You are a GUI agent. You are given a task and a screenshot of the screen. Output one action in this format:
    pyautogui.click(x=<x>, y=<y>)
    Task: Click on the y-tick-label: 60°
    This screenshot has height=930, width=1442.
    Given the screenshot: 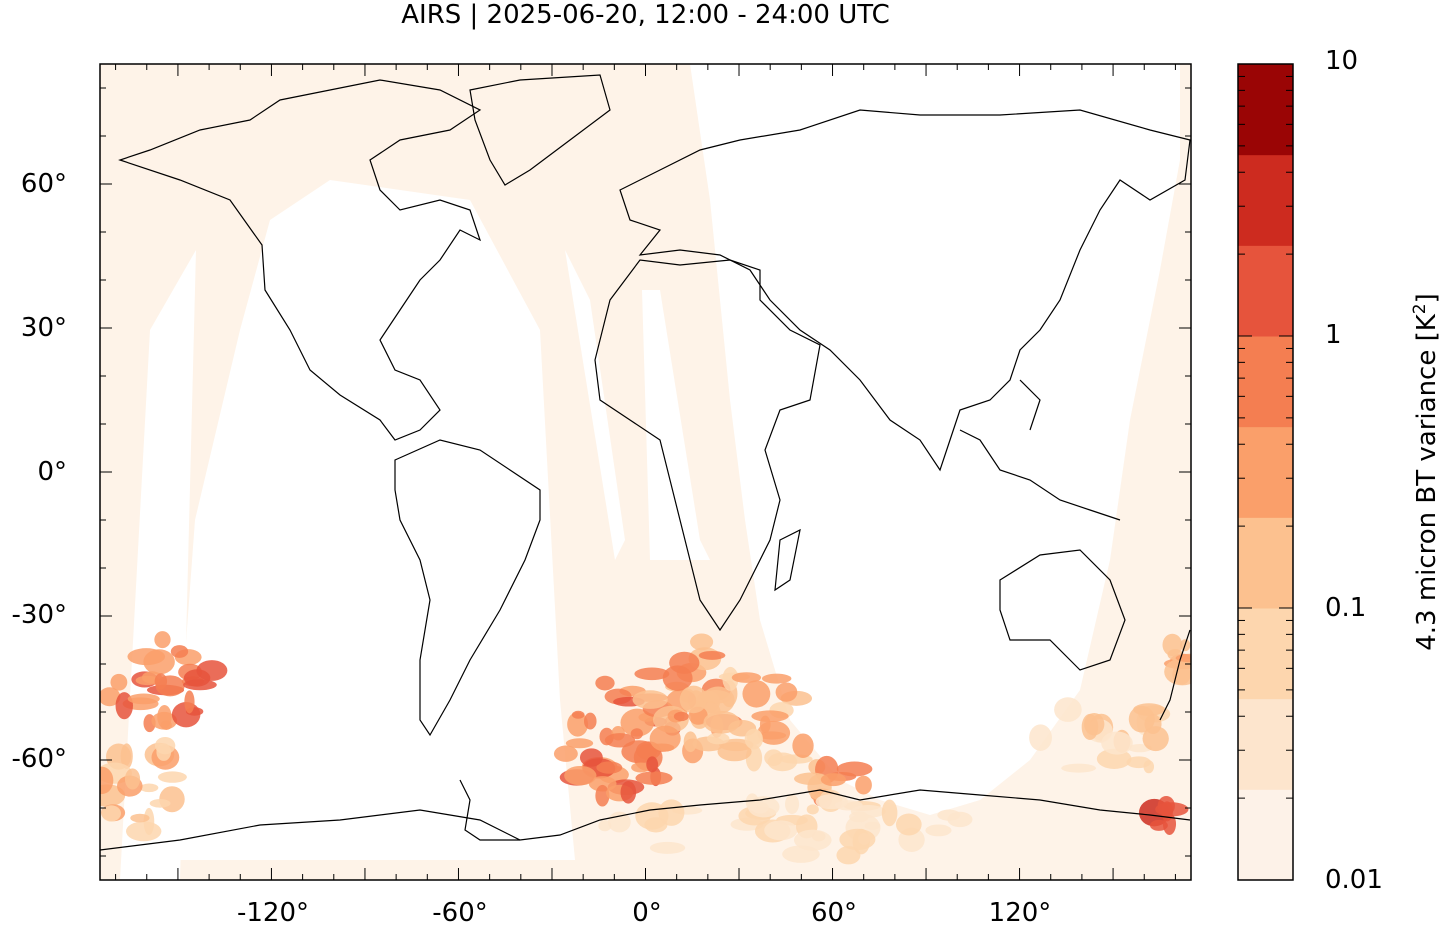 What is the action you would take?
    pyautogui.click(x=43, y=184)
    